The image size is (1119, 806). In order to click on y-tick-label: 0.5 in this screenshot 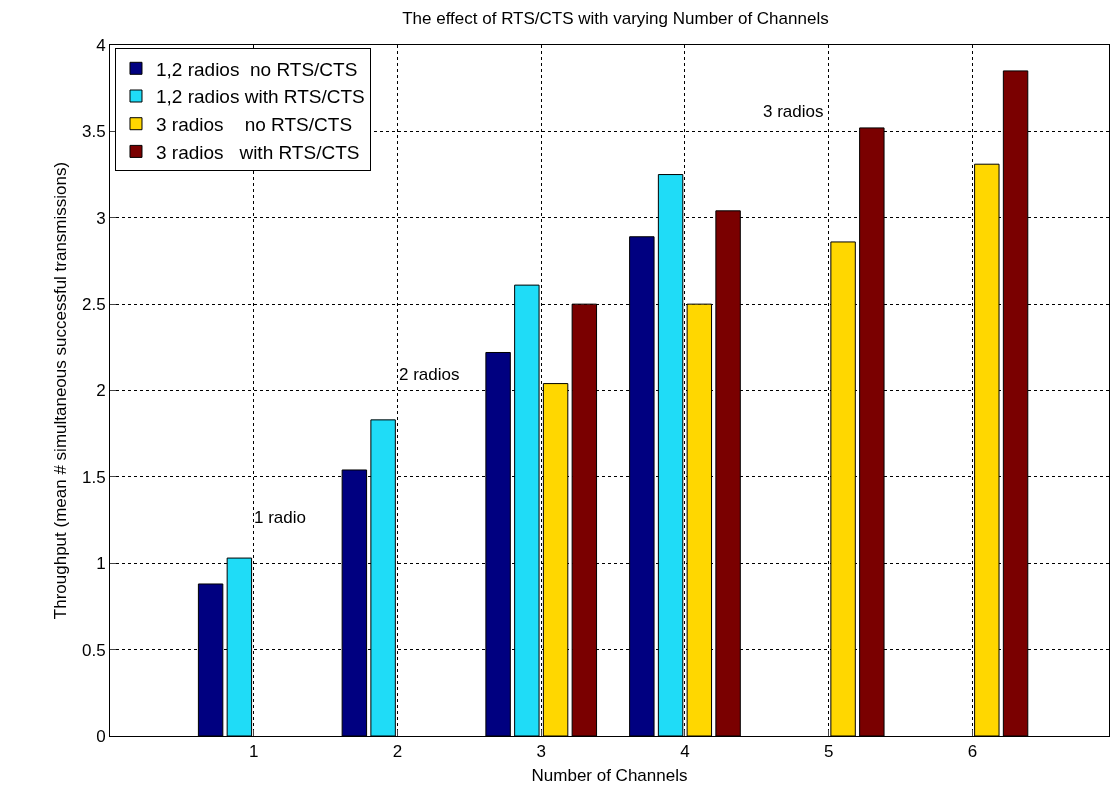, I will do `click(93, 650)`.